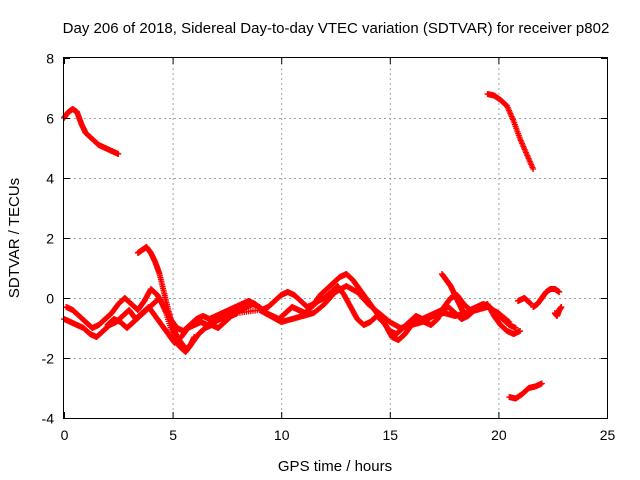 This screenshot has height=480, width=640. I want to click on x-tick-label: 10, so click(282, 435).